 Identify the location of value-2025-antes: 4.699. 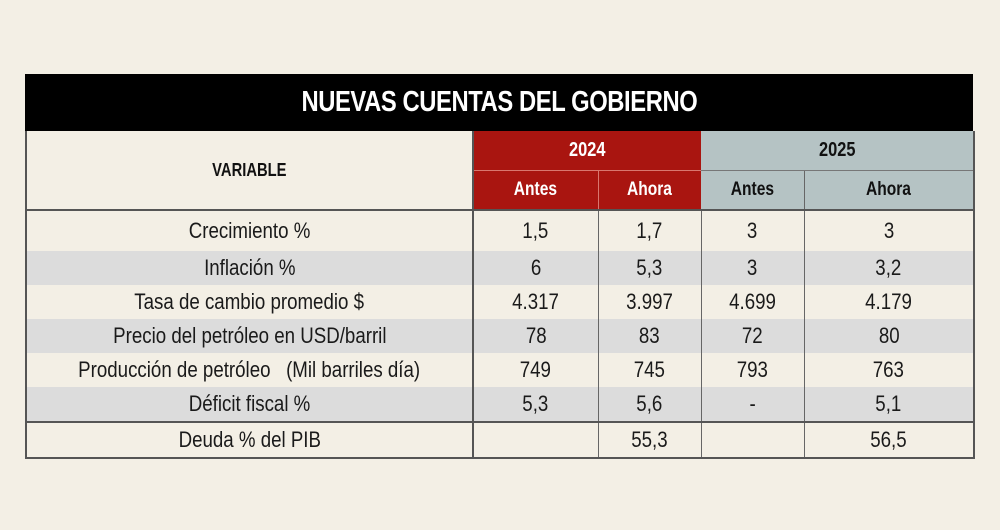
(752, 302).